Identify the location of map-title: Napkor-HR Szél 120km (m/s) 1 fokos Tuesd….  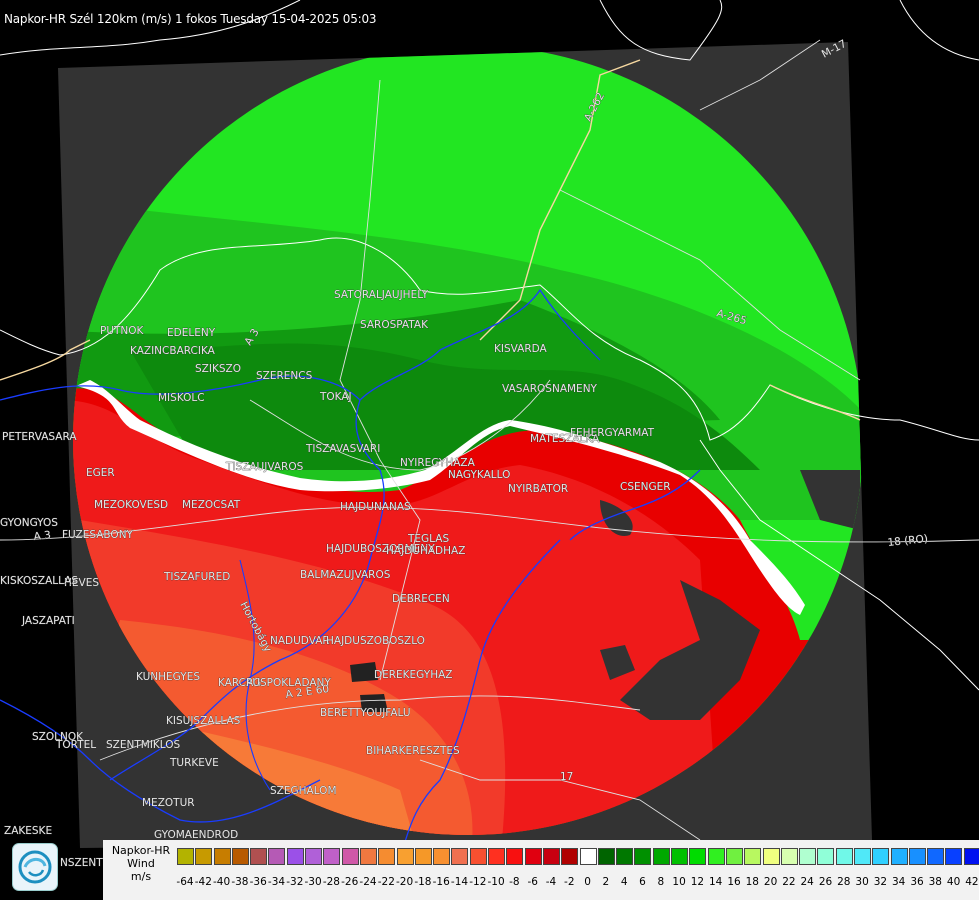
(190, 19).